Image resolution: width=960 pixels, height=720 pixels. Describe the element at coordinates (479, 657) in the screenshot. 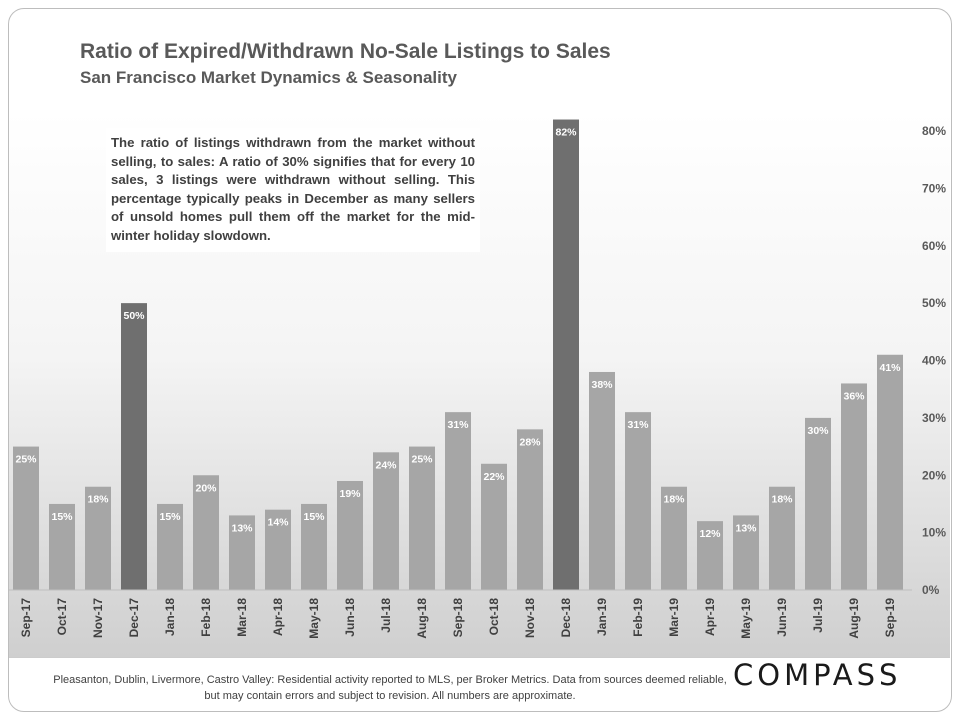

I see `footer-divider` at that location.